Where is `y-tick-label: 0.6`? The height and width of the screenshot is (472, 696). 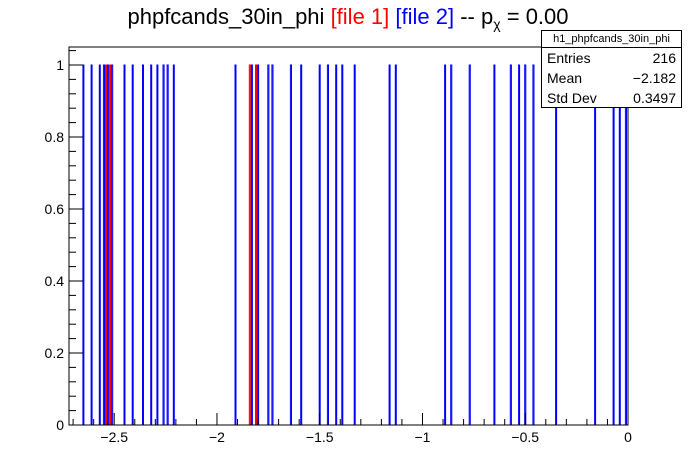 y-tick-label: 0.6 is located at coordinates (55, 209).